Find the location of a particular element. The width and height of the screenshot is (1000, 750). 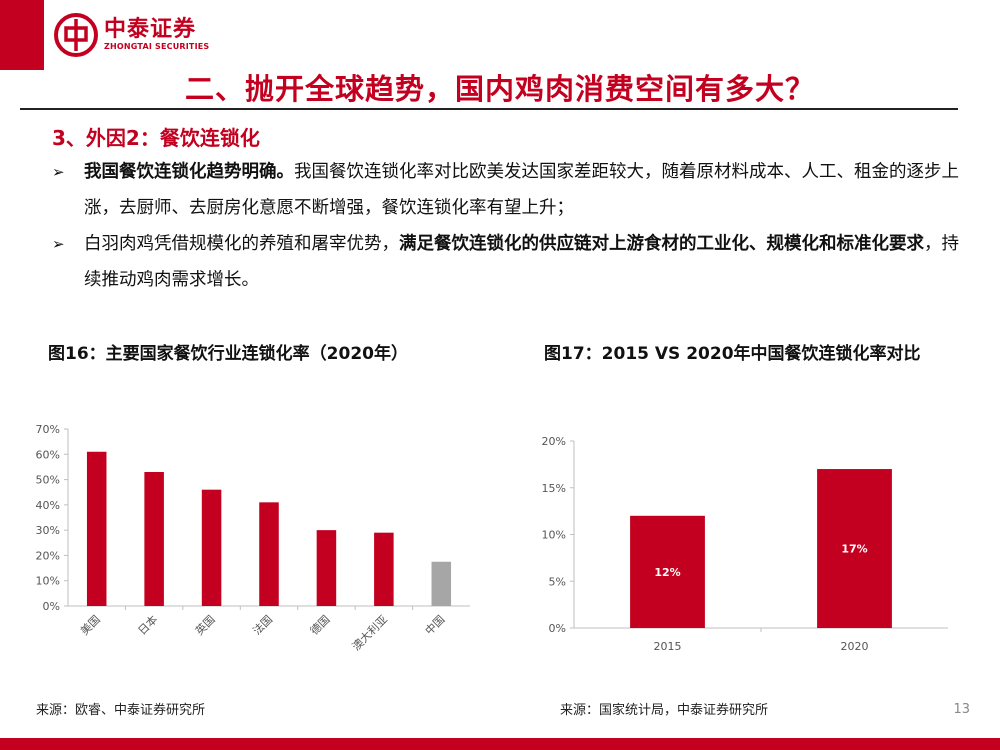

logo-name-en: ZHONGTAI SECURITIES is located at coordinates (157, 46).